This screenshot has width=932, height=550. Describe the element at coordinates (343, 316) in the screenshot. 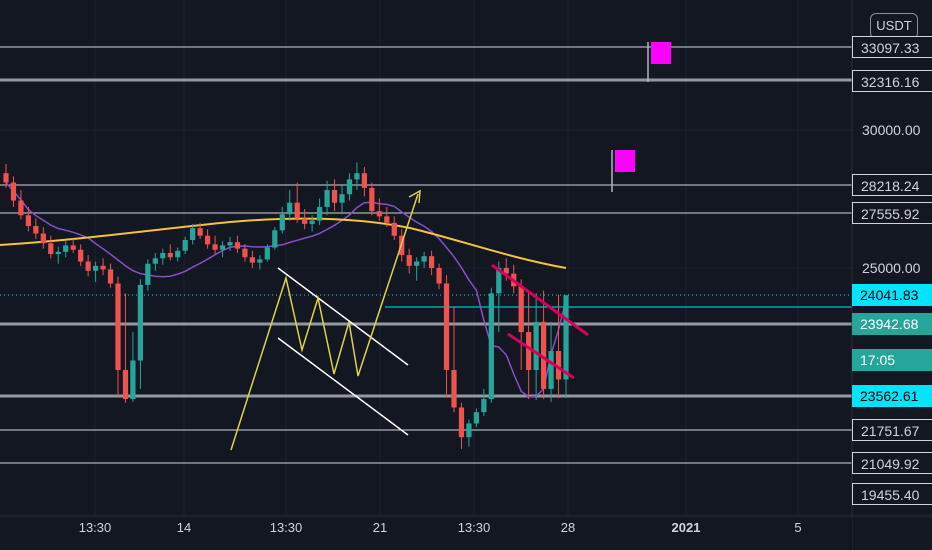

I see `channel-upper-line` at that location.